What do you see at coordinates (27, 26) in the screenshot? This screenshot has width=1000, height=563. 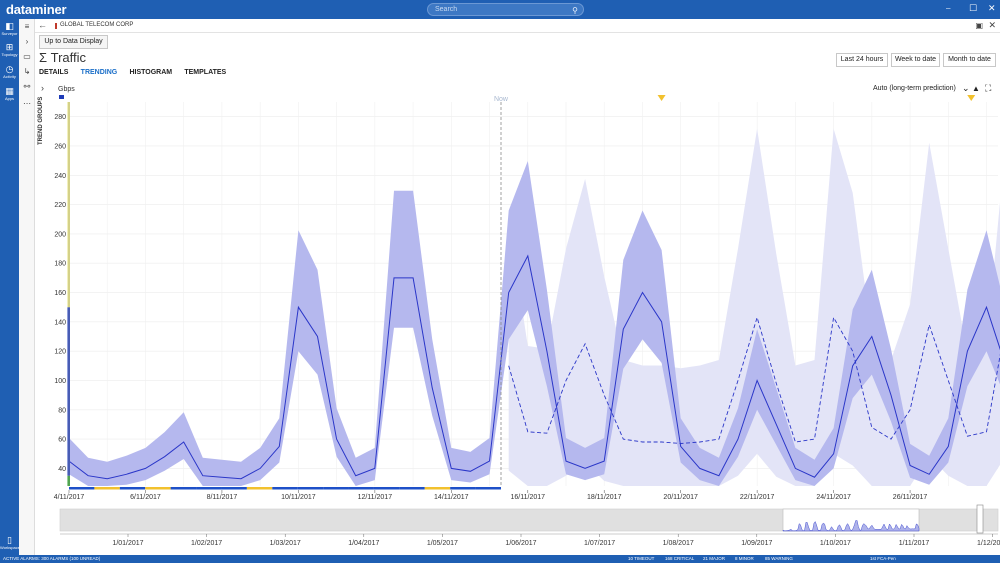 I see `hamburger-menu-icon: ≡` at bounding box center [27, 26].